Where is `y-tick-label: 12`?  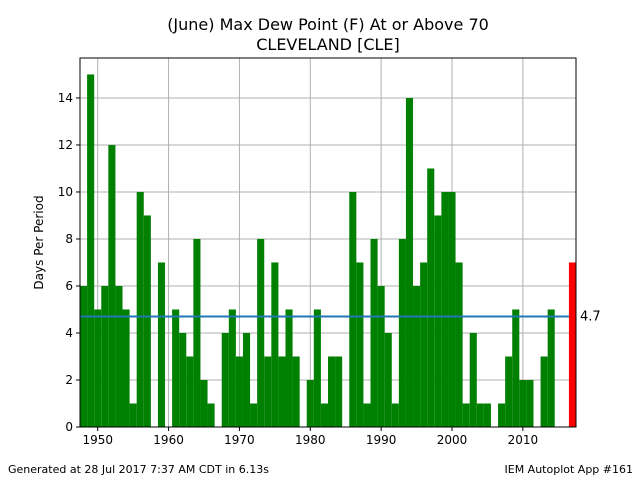
y-tick-label: 12 is located at coordinates (65, 145).